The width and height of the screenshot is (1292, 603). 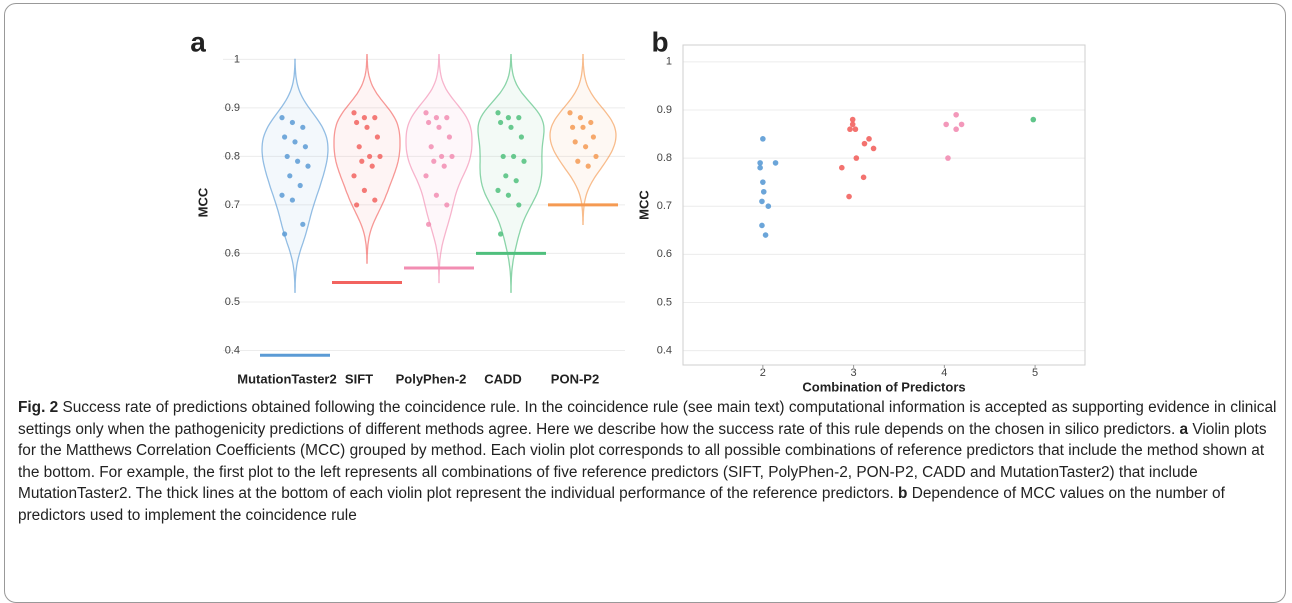 What do you see at coordinates (903, 494) in the screenshot?
I see `caption-panel-label: b` at bounding box center [903, 494].